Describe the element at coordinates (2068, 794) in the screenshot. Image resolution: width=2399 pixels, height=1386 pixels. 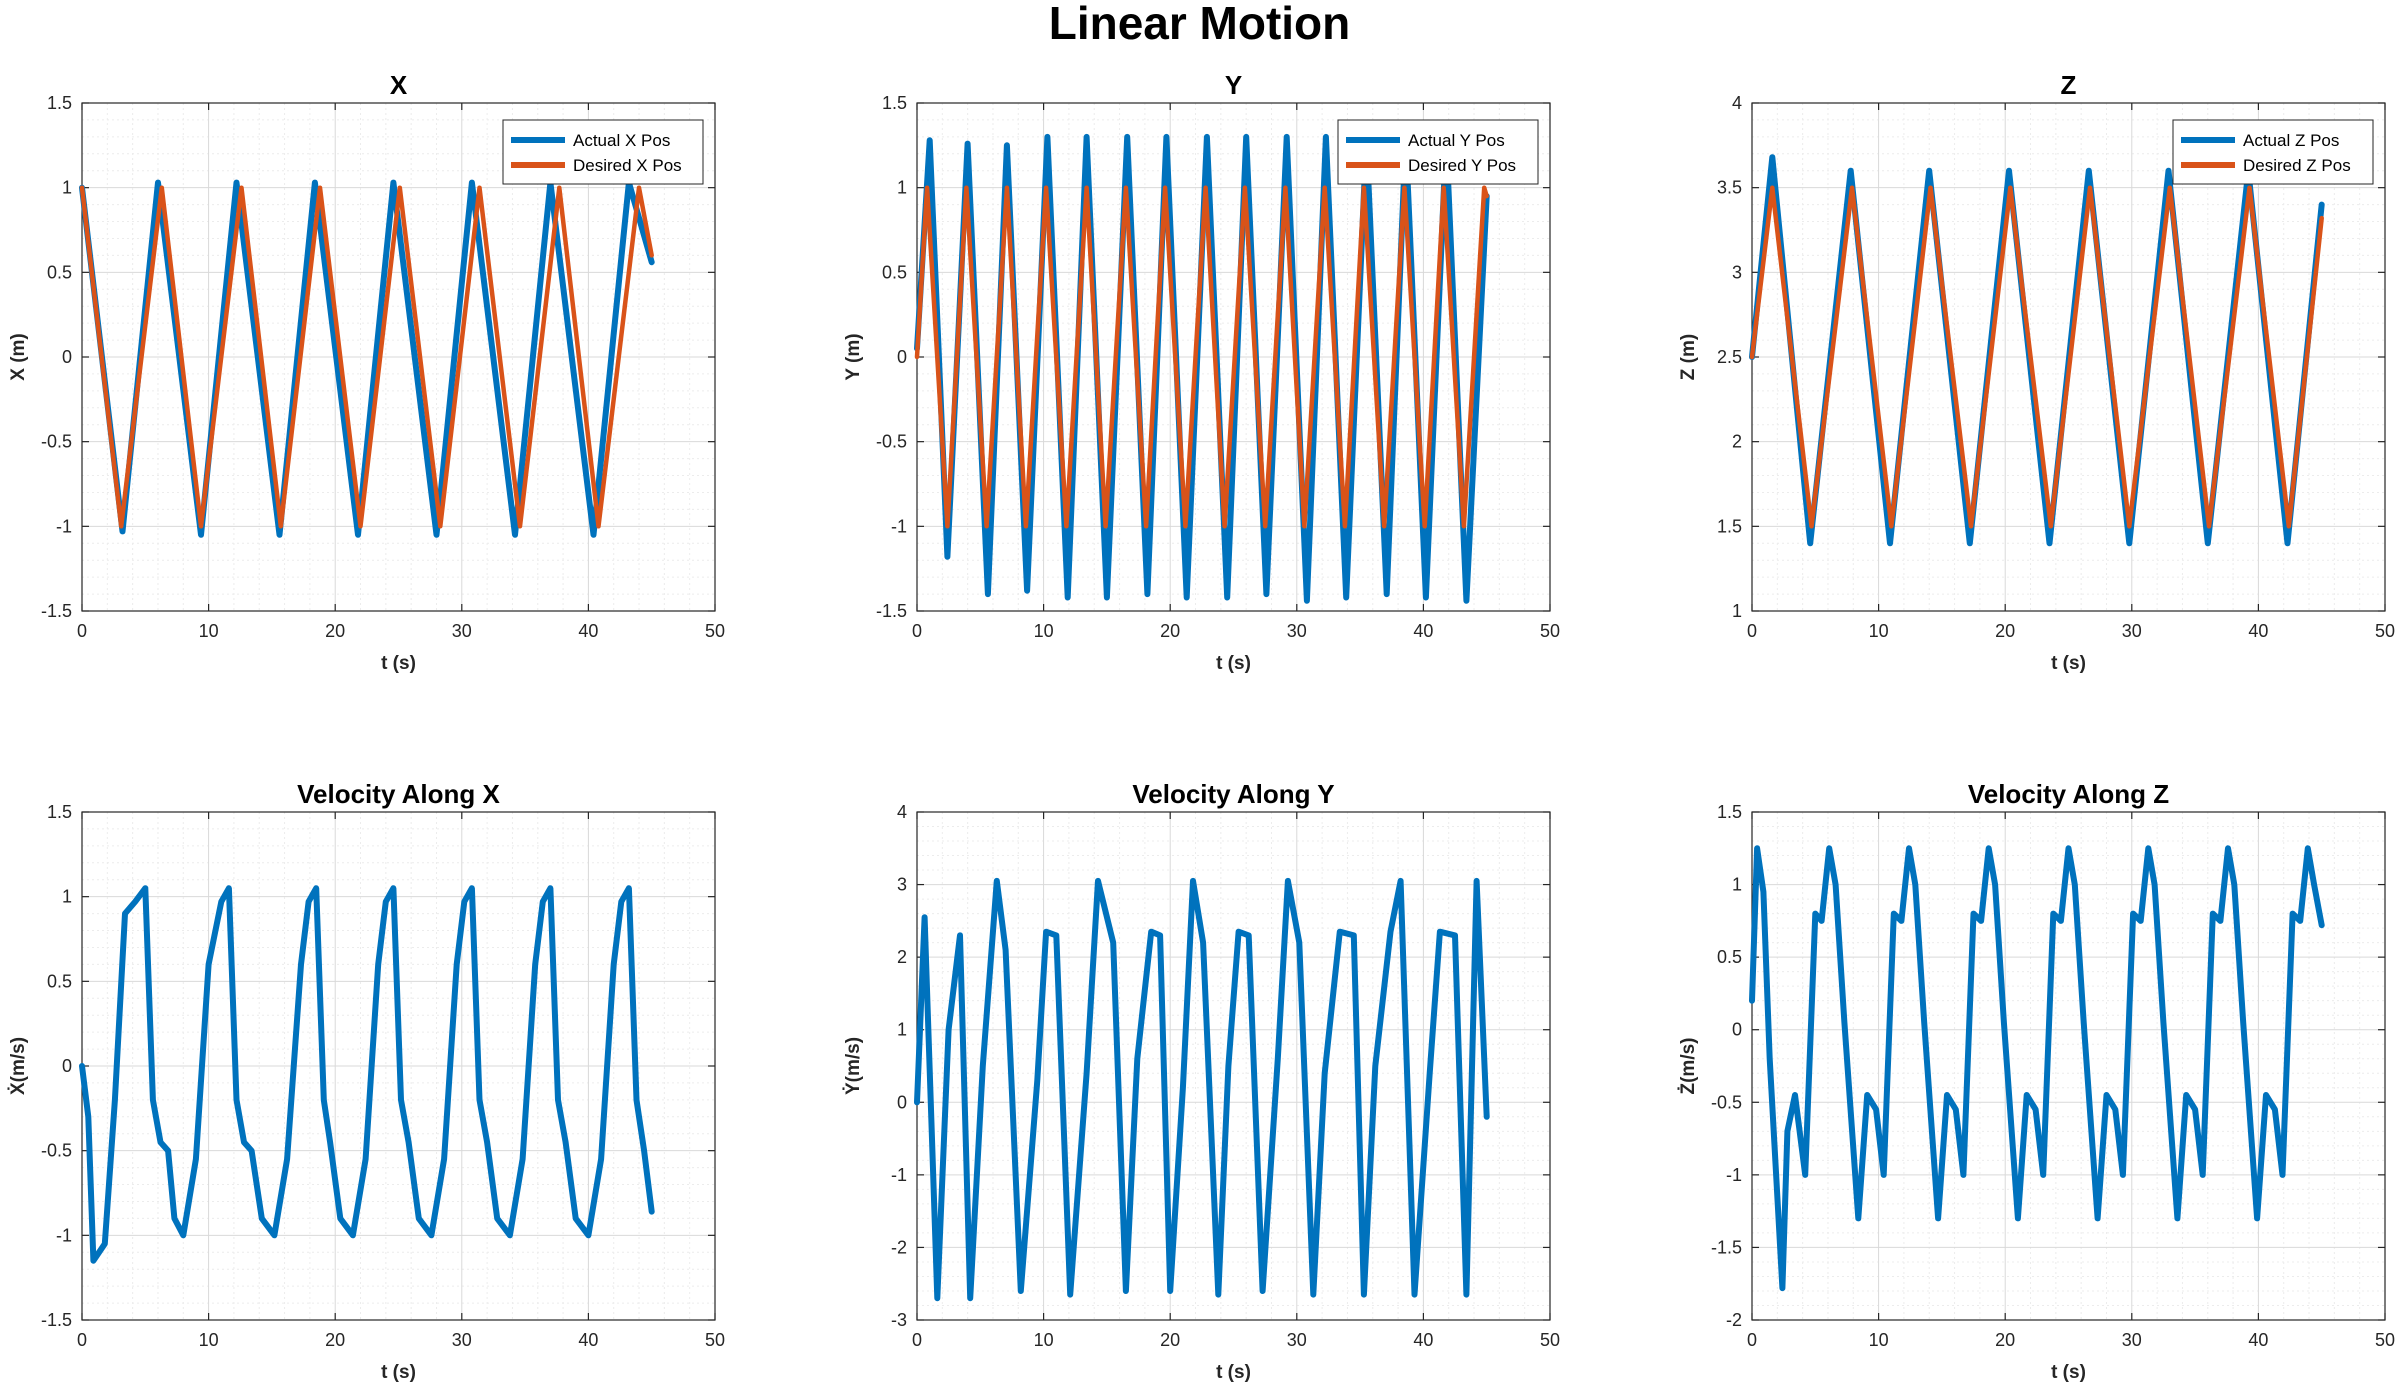
I see `chart-title: Velocity Along Z` at that location.